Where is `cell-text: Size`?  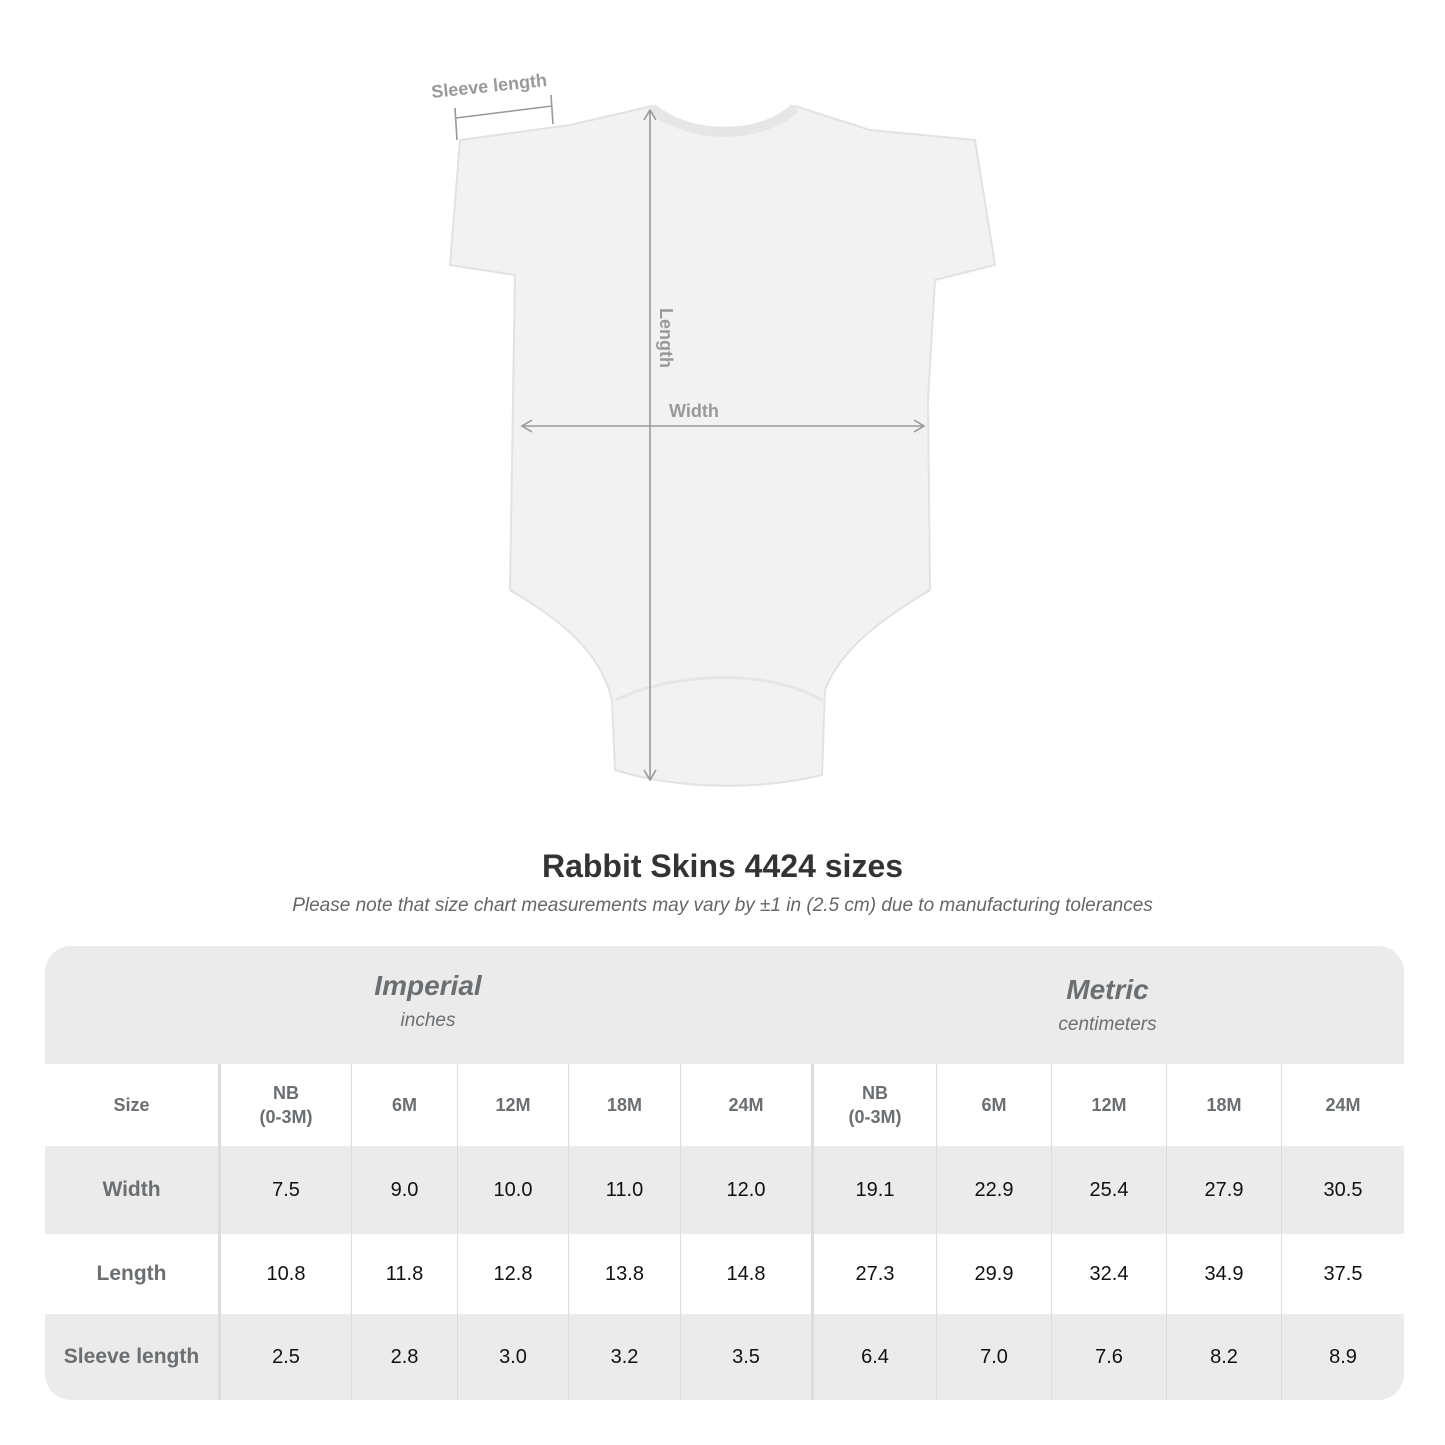 cell-text: Size is located at coordinates (131, 1105).